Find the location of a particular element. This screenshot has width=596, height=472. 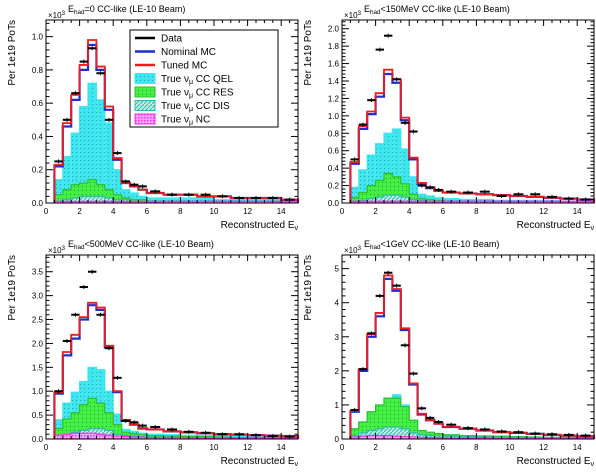

x-tick-label: 10 is located at coordinates (214, 447).